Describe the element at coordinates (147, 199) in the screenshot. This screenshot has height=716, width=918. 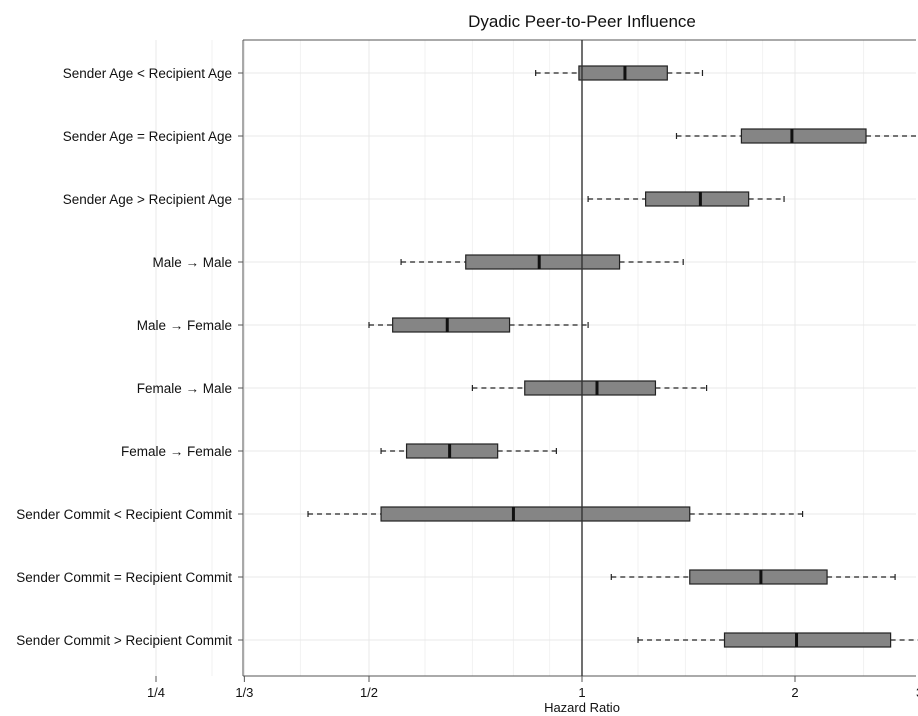
I see `category-label: Sender Age > Recipient Age` at that location.